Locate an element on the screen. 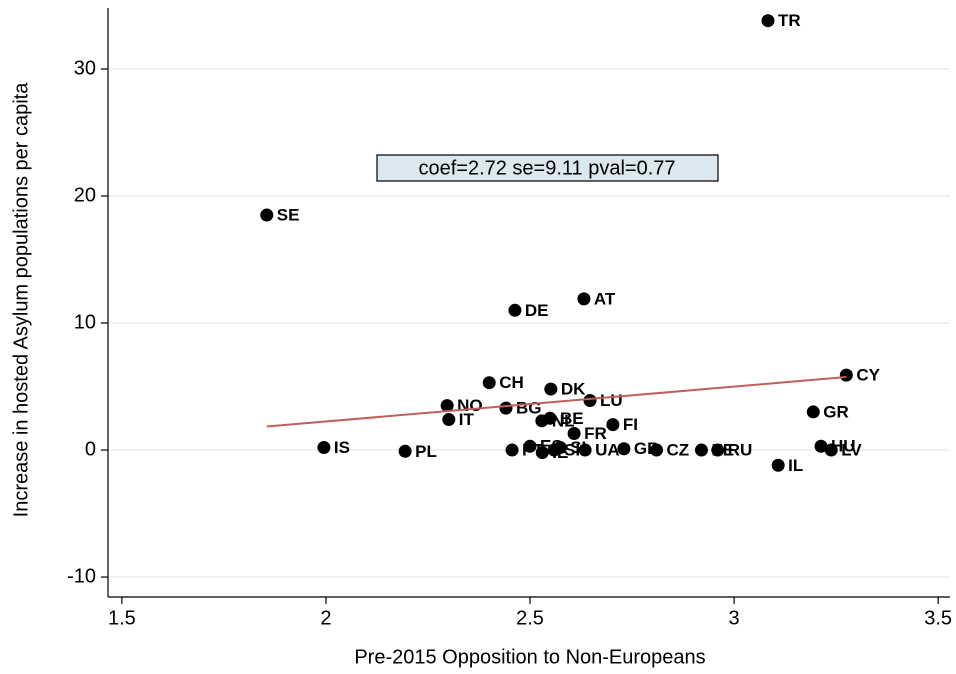  point-label: UA is located at coordinates (607, 450).